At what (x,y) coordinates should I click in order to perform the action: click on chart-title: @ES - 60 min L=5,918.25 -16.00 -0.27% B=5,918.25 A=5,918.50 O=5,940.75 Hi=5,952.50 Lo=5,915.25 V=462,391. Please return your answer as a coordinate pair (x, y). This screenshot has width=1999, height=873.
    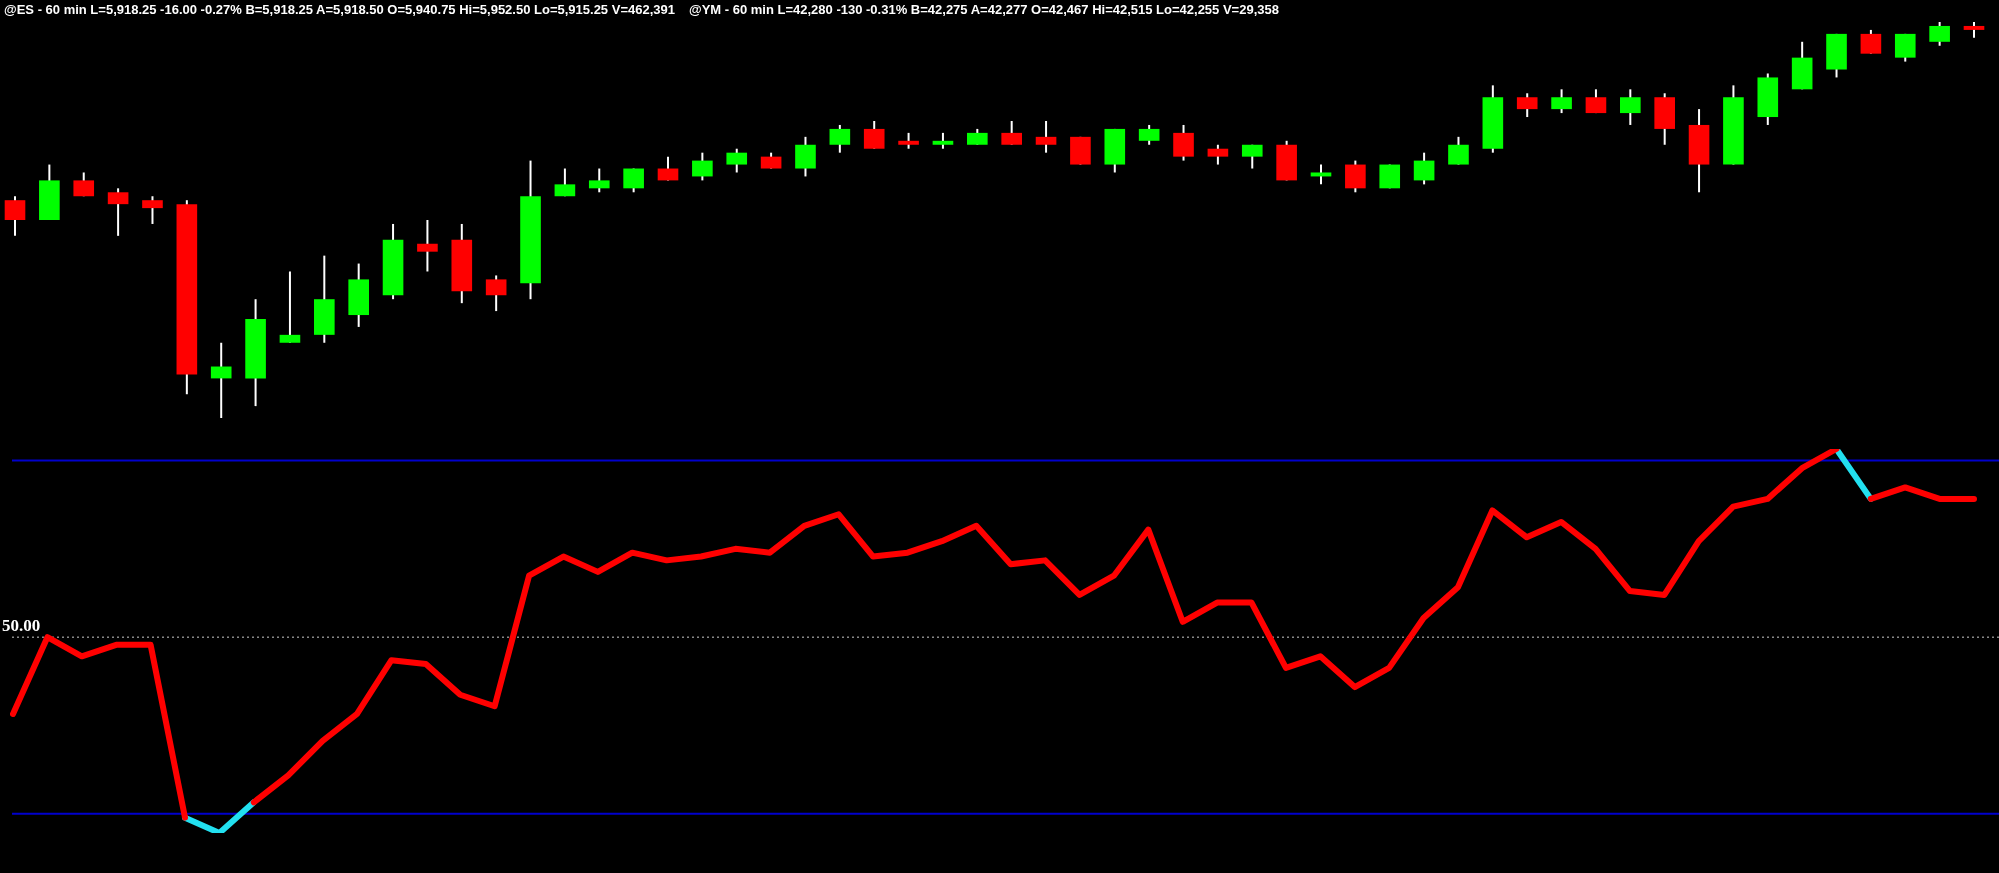
    Looking at the image, I should click on (339, 9).